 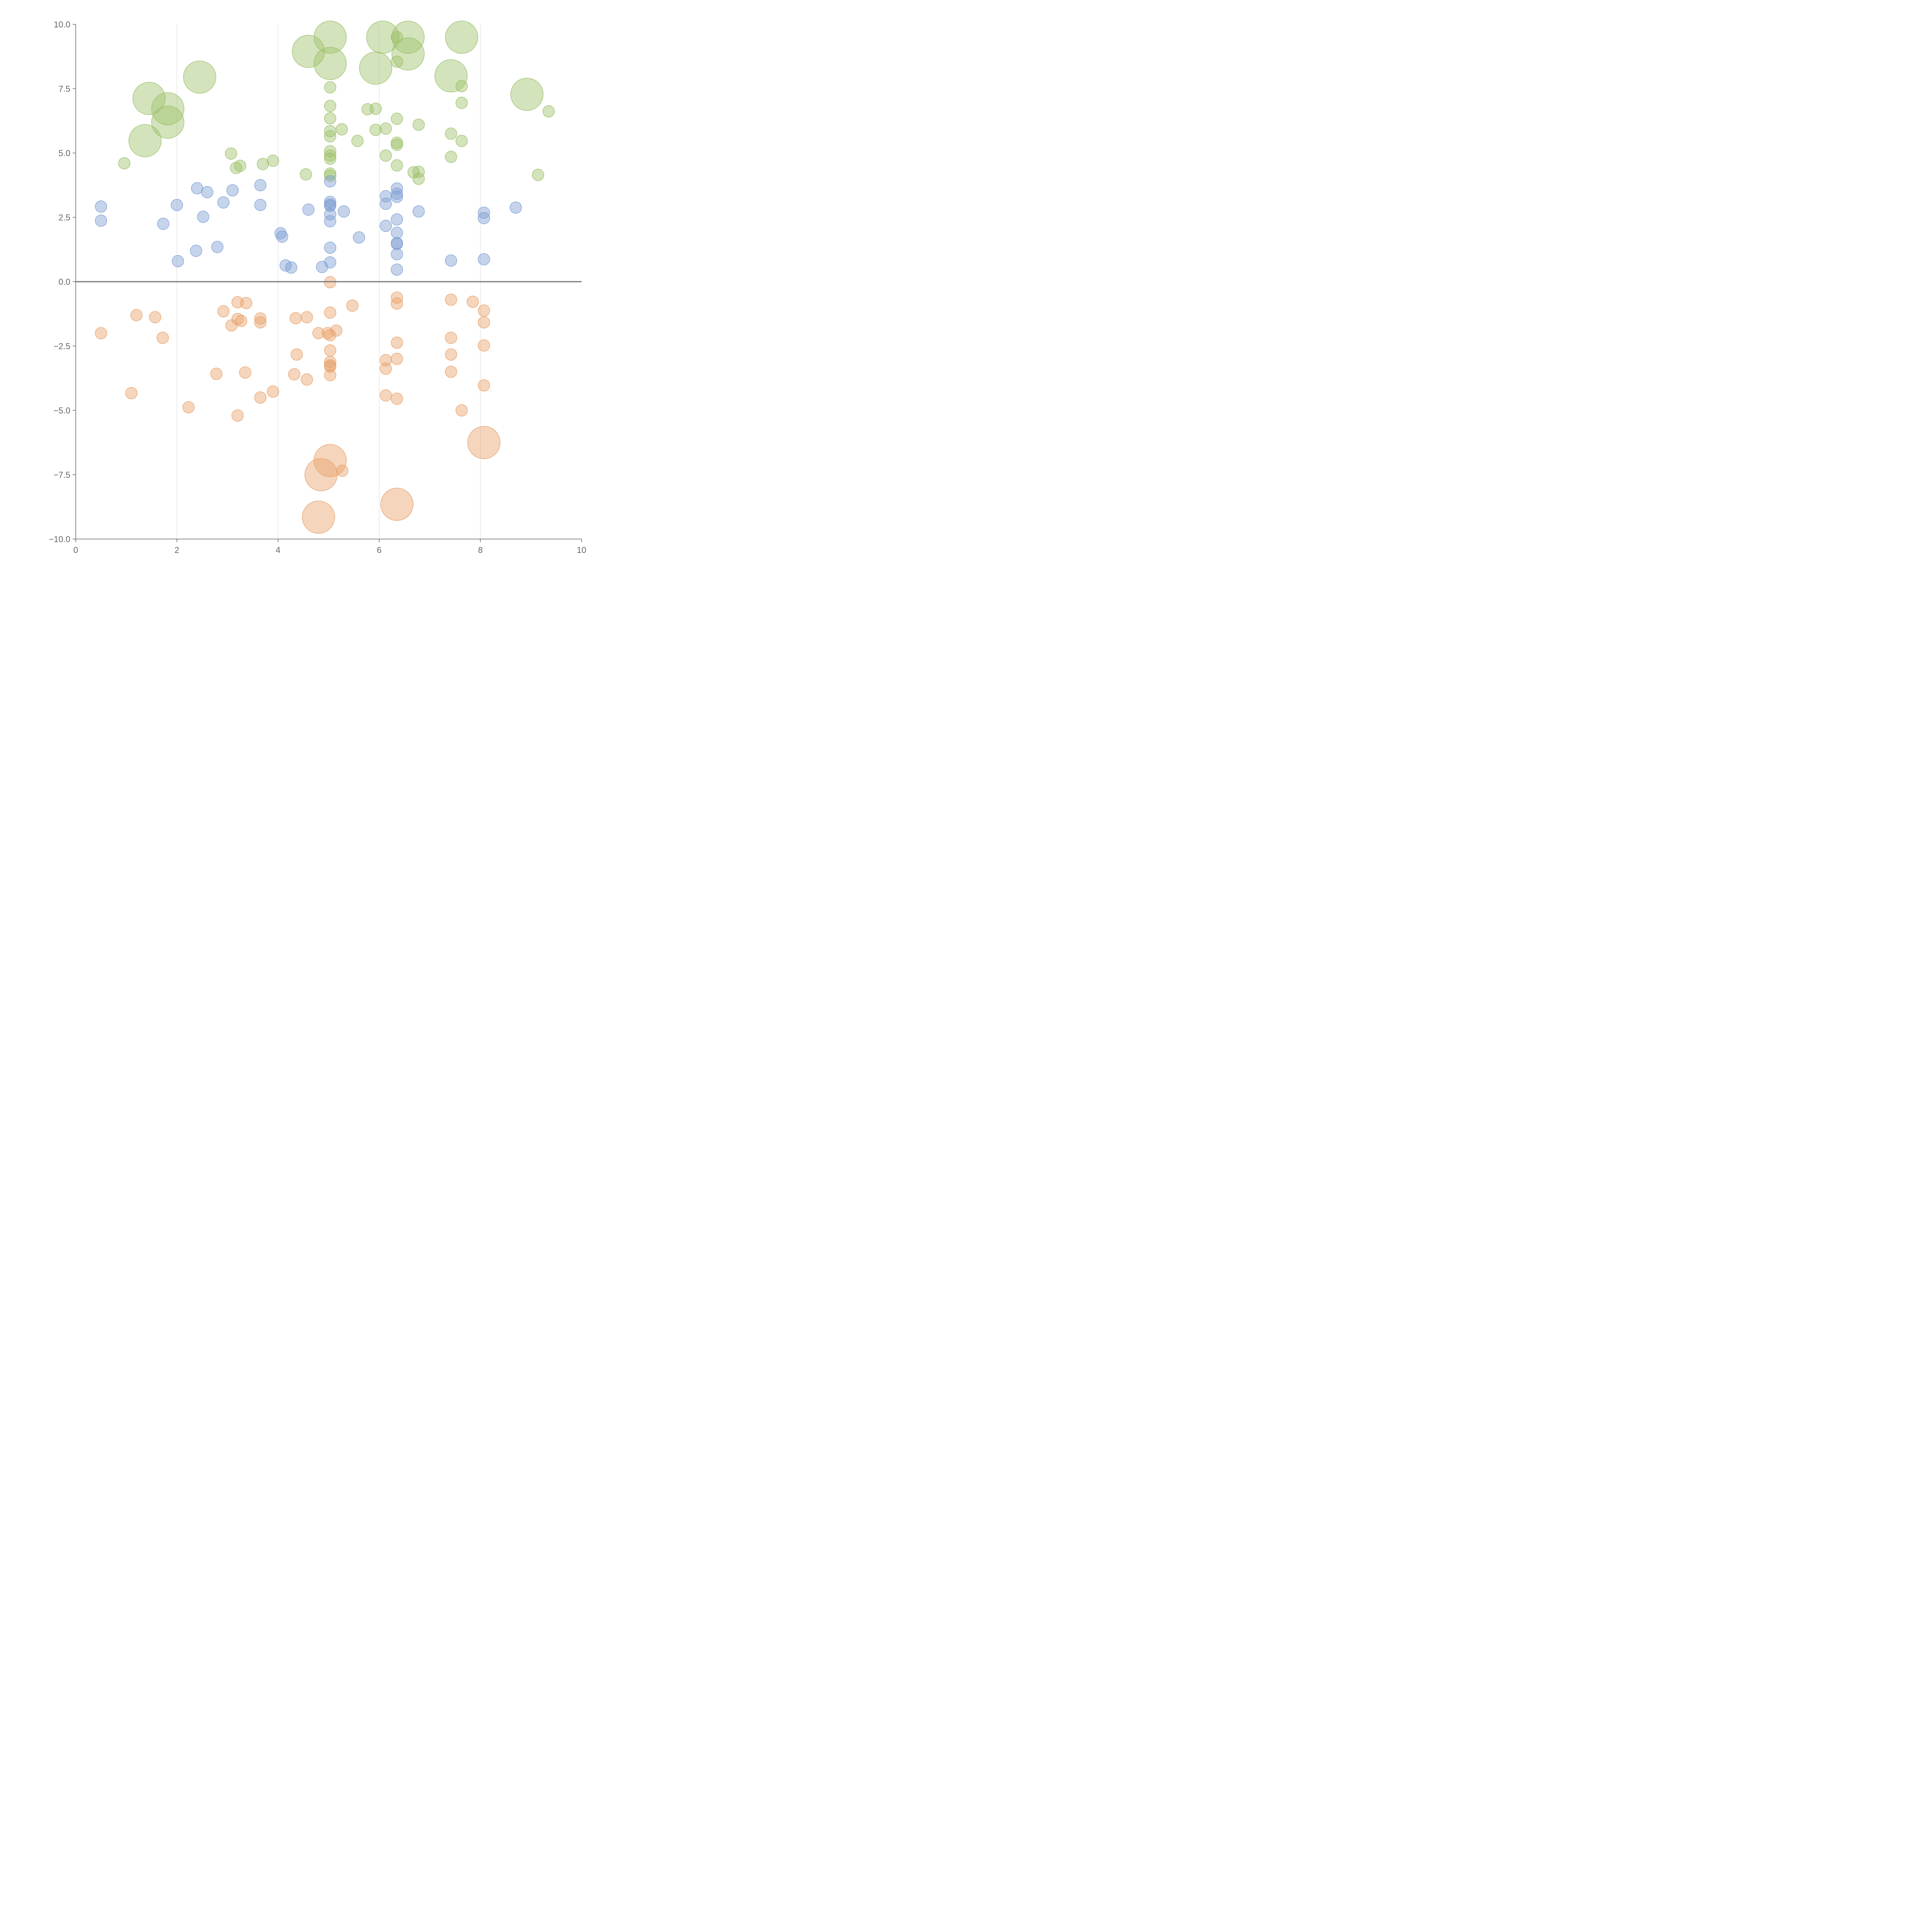 What do you see at coordinates (379, 550) in the screenshot?
I see `x-tick-label: 6` at bounding box center [379, 550].